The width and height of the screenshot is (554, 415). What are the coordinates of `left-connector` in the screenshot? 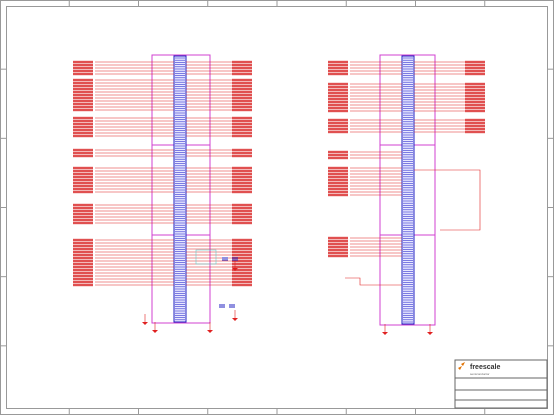 It's located at (181, 189).